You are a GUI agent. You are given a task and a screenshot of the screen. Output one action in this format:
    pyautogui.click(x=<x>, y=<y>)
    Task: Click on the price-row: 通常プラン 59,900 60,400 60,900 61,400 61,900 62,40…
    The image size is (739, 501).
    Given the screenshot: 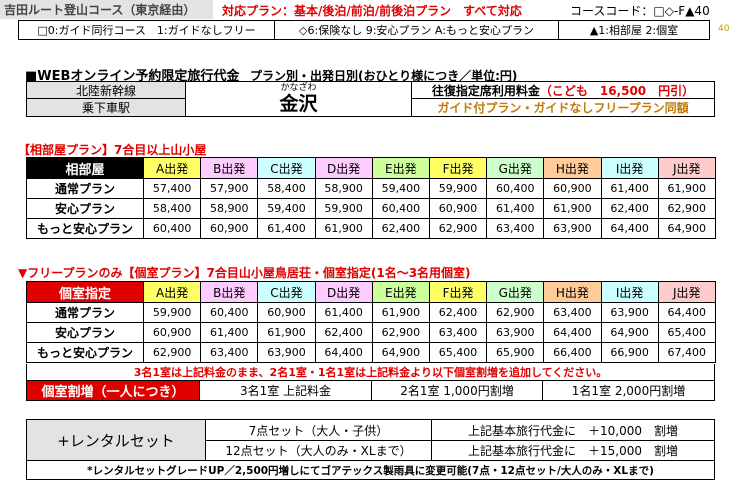 What is the action you would take?
    pyautogui.click(x=371, y=312)
    